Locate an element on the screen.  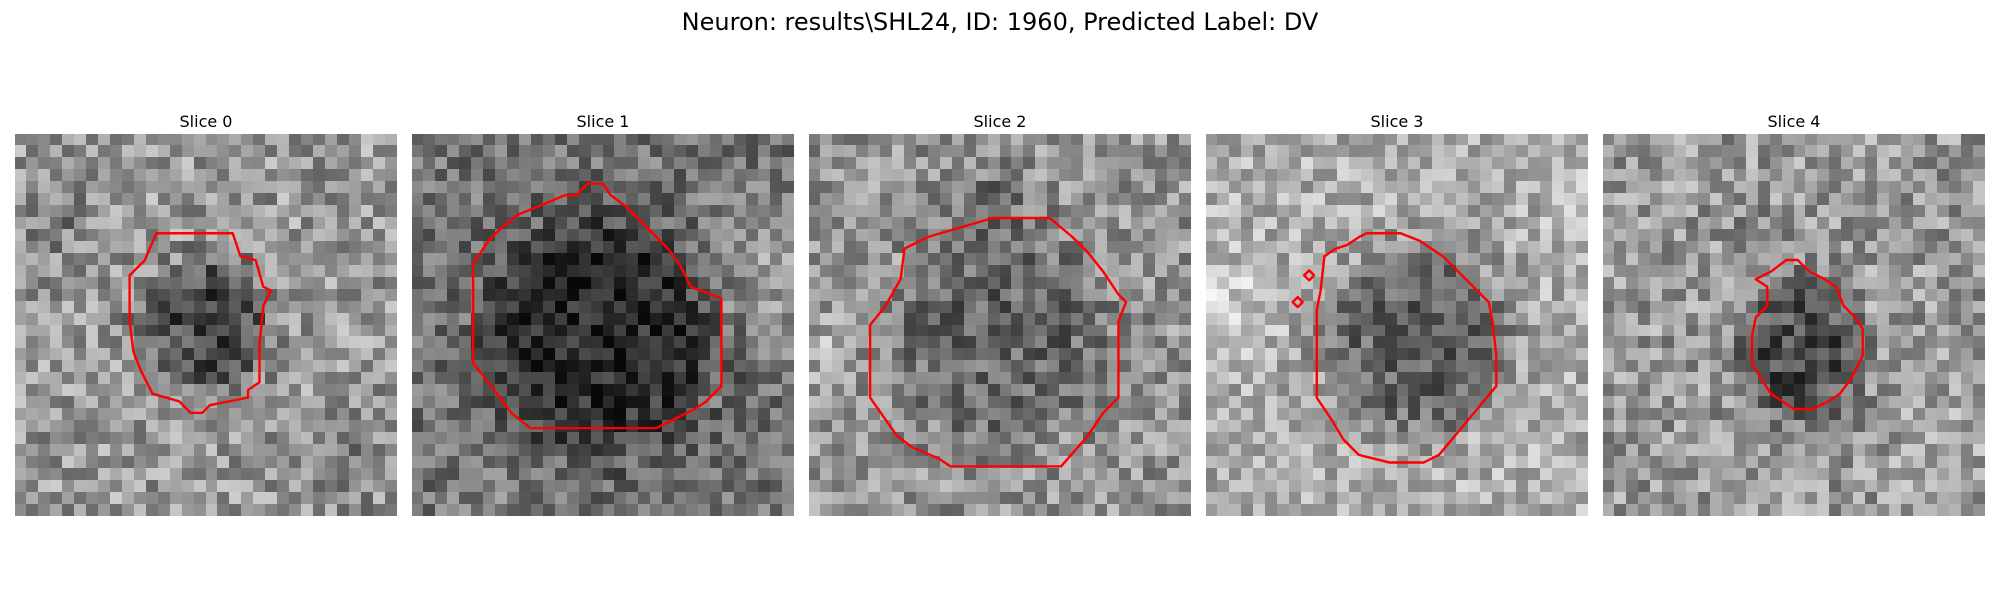
slice-panel-4: Slice 4 is located at coordinates (1794, 313).